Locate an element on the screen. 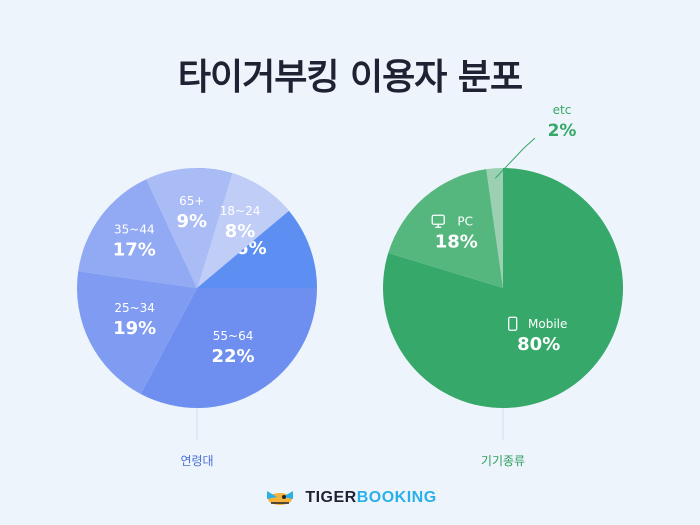 The image size is (700, 525). age-label-35-44: 35~44 is located at coordinates (134, 230).